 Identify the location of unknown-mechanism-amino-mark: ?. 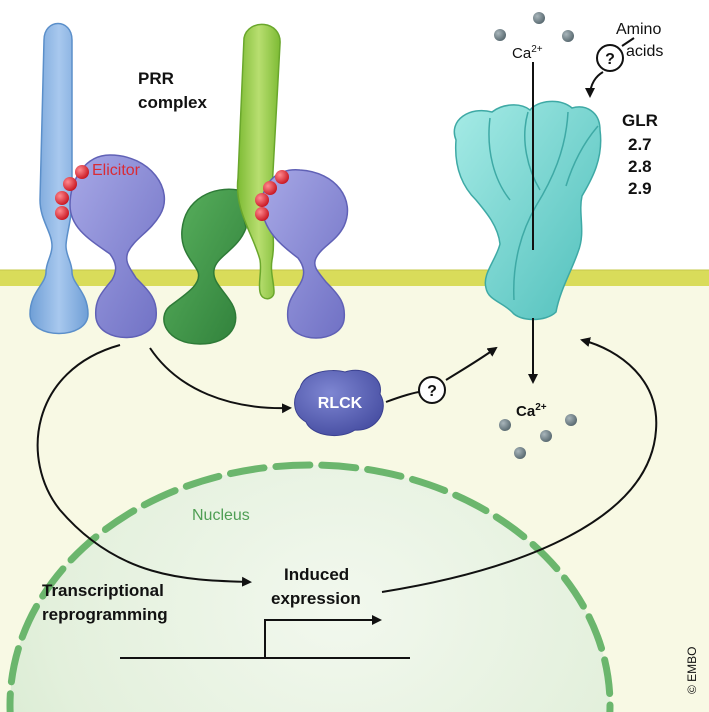
(610, 59).